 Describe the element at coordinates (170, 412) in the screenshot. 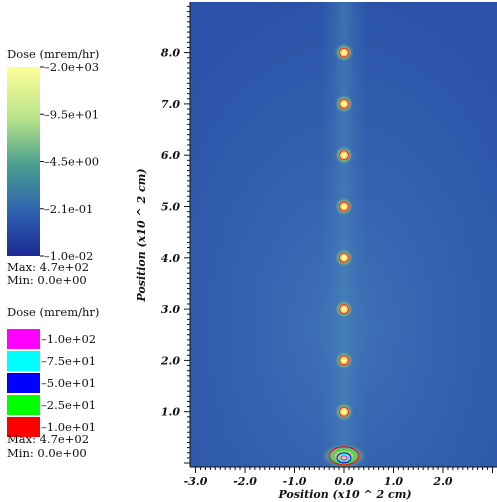

I see `y-tick-label: 1.0` at that location.